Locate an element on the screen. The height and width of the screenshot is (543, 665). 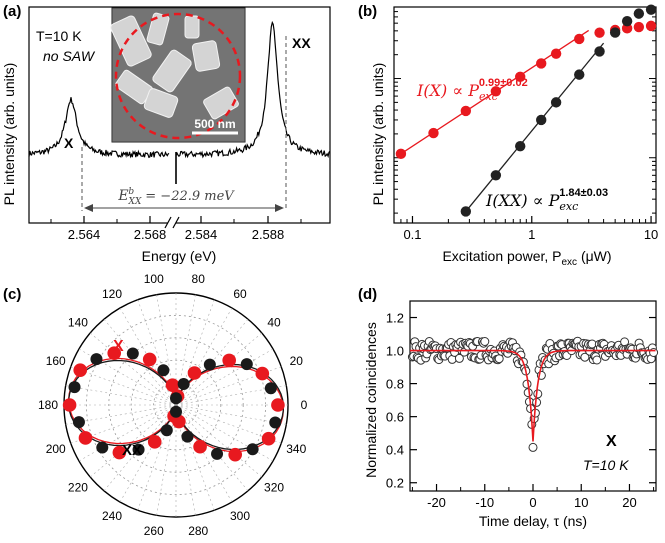
panel-d-xtick: 20 is located at coordinates (629, 502).